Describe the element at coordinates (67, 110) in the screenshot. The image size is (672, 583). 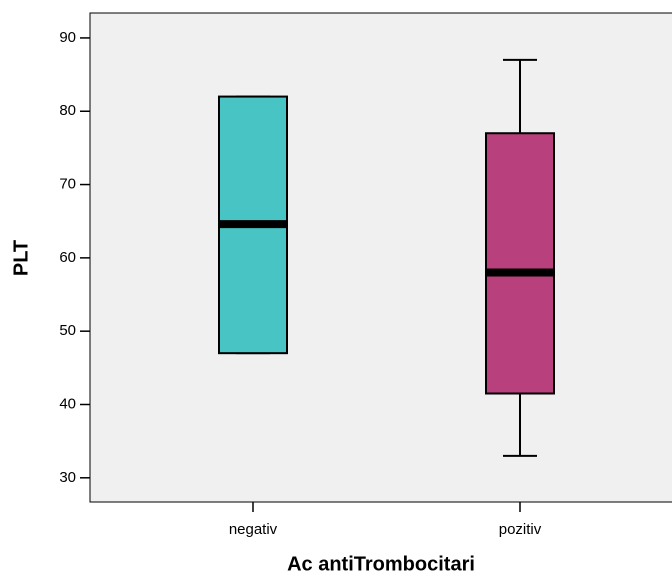
I see `y-tick-label: 80` at that location.